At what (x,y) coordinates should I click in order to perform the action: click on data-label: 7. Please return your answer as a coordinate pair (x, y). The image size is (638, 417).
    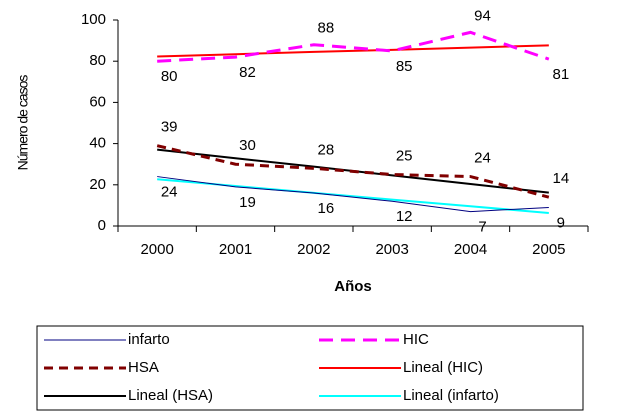
    Looking at the image, I should click on (482, 227).